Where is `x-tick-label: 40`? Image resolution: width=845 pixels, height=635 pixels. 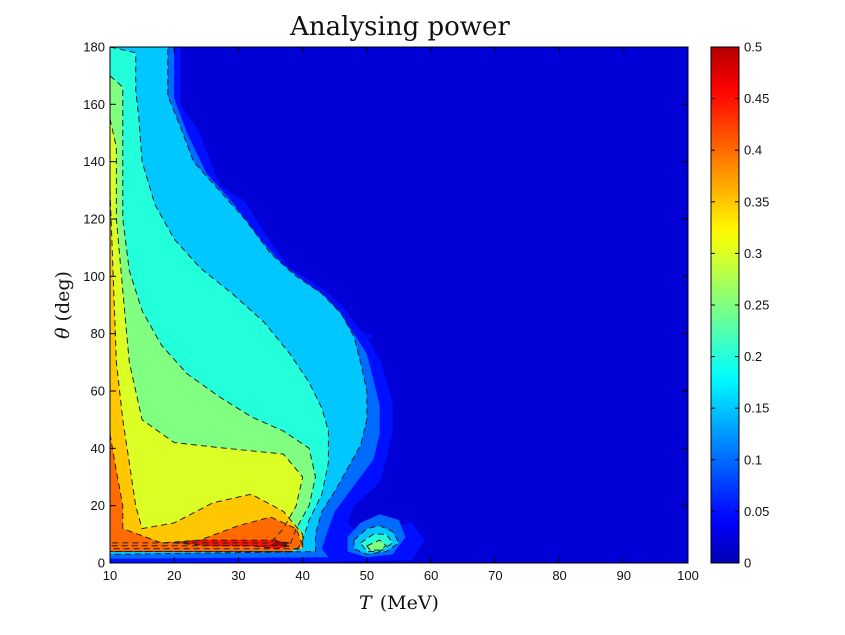 x-tick-label: 40 is located at coordinates (302, 575).